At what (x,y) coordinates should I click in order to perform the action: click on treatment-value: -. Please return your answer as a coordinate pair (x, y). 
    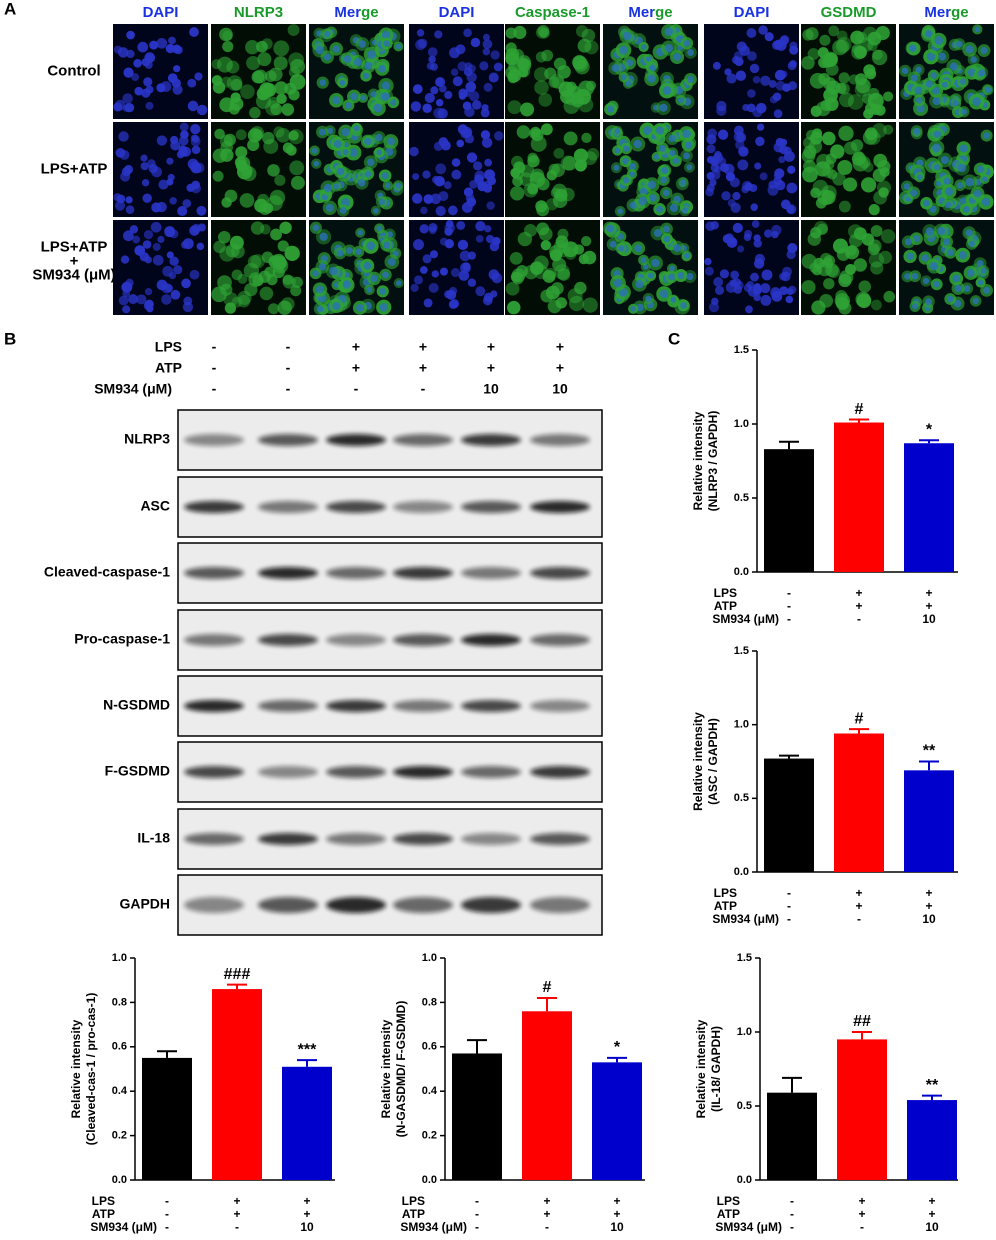
    Looking at the image, I should click on (789, 919).